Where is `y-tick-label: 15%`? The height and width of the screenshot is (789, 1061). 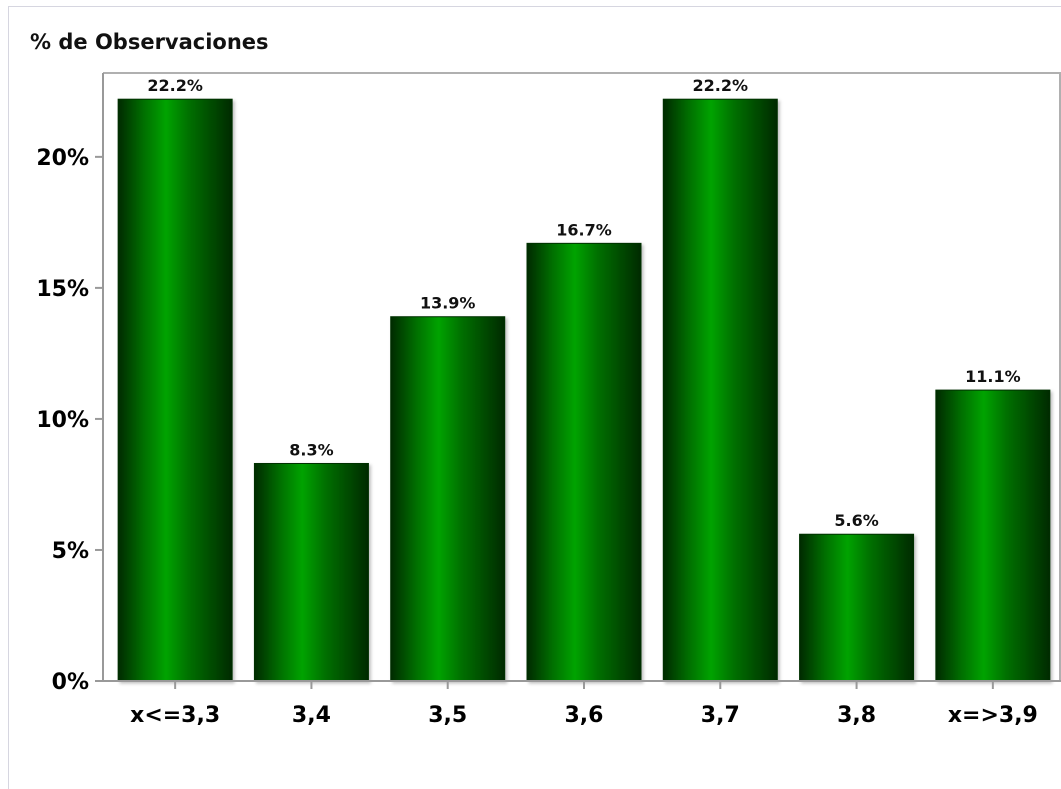 y-tick-label: 15% is located at coordinates (62, 289).